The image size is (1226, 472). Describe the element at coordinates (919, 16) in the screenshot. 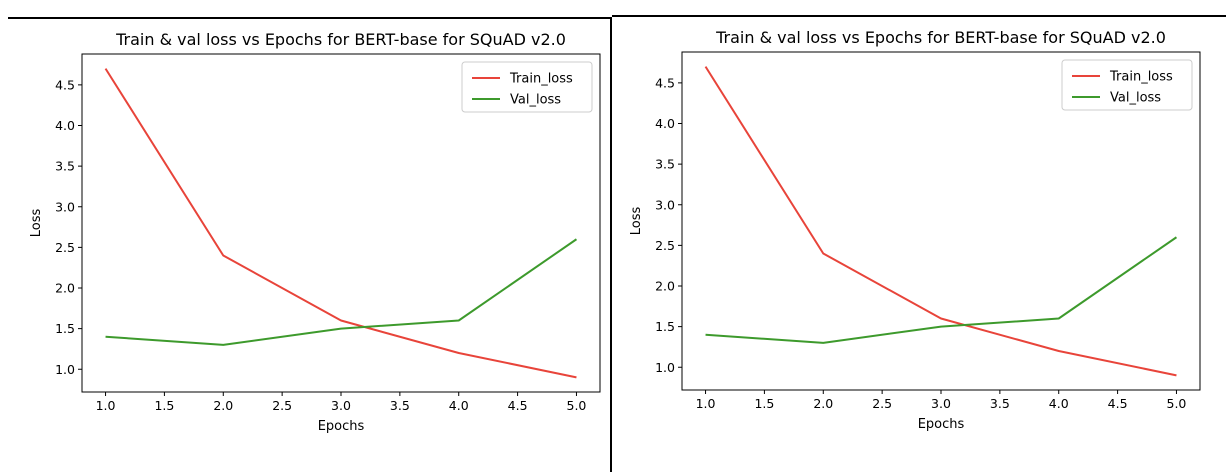

I see `top-border-right` at that location.